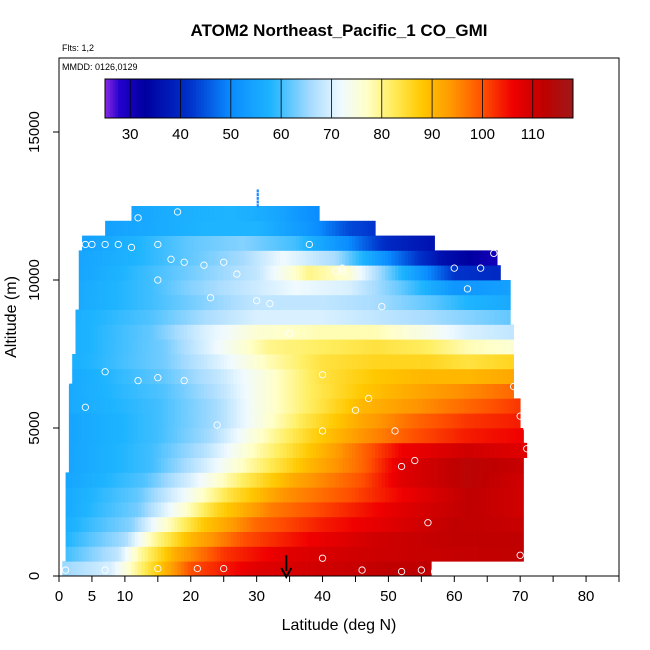 The image size is (650, 650). Describe the element at coordinates (34, 280) in the screenshot. I see `y-tick-label: 10000` at that location.